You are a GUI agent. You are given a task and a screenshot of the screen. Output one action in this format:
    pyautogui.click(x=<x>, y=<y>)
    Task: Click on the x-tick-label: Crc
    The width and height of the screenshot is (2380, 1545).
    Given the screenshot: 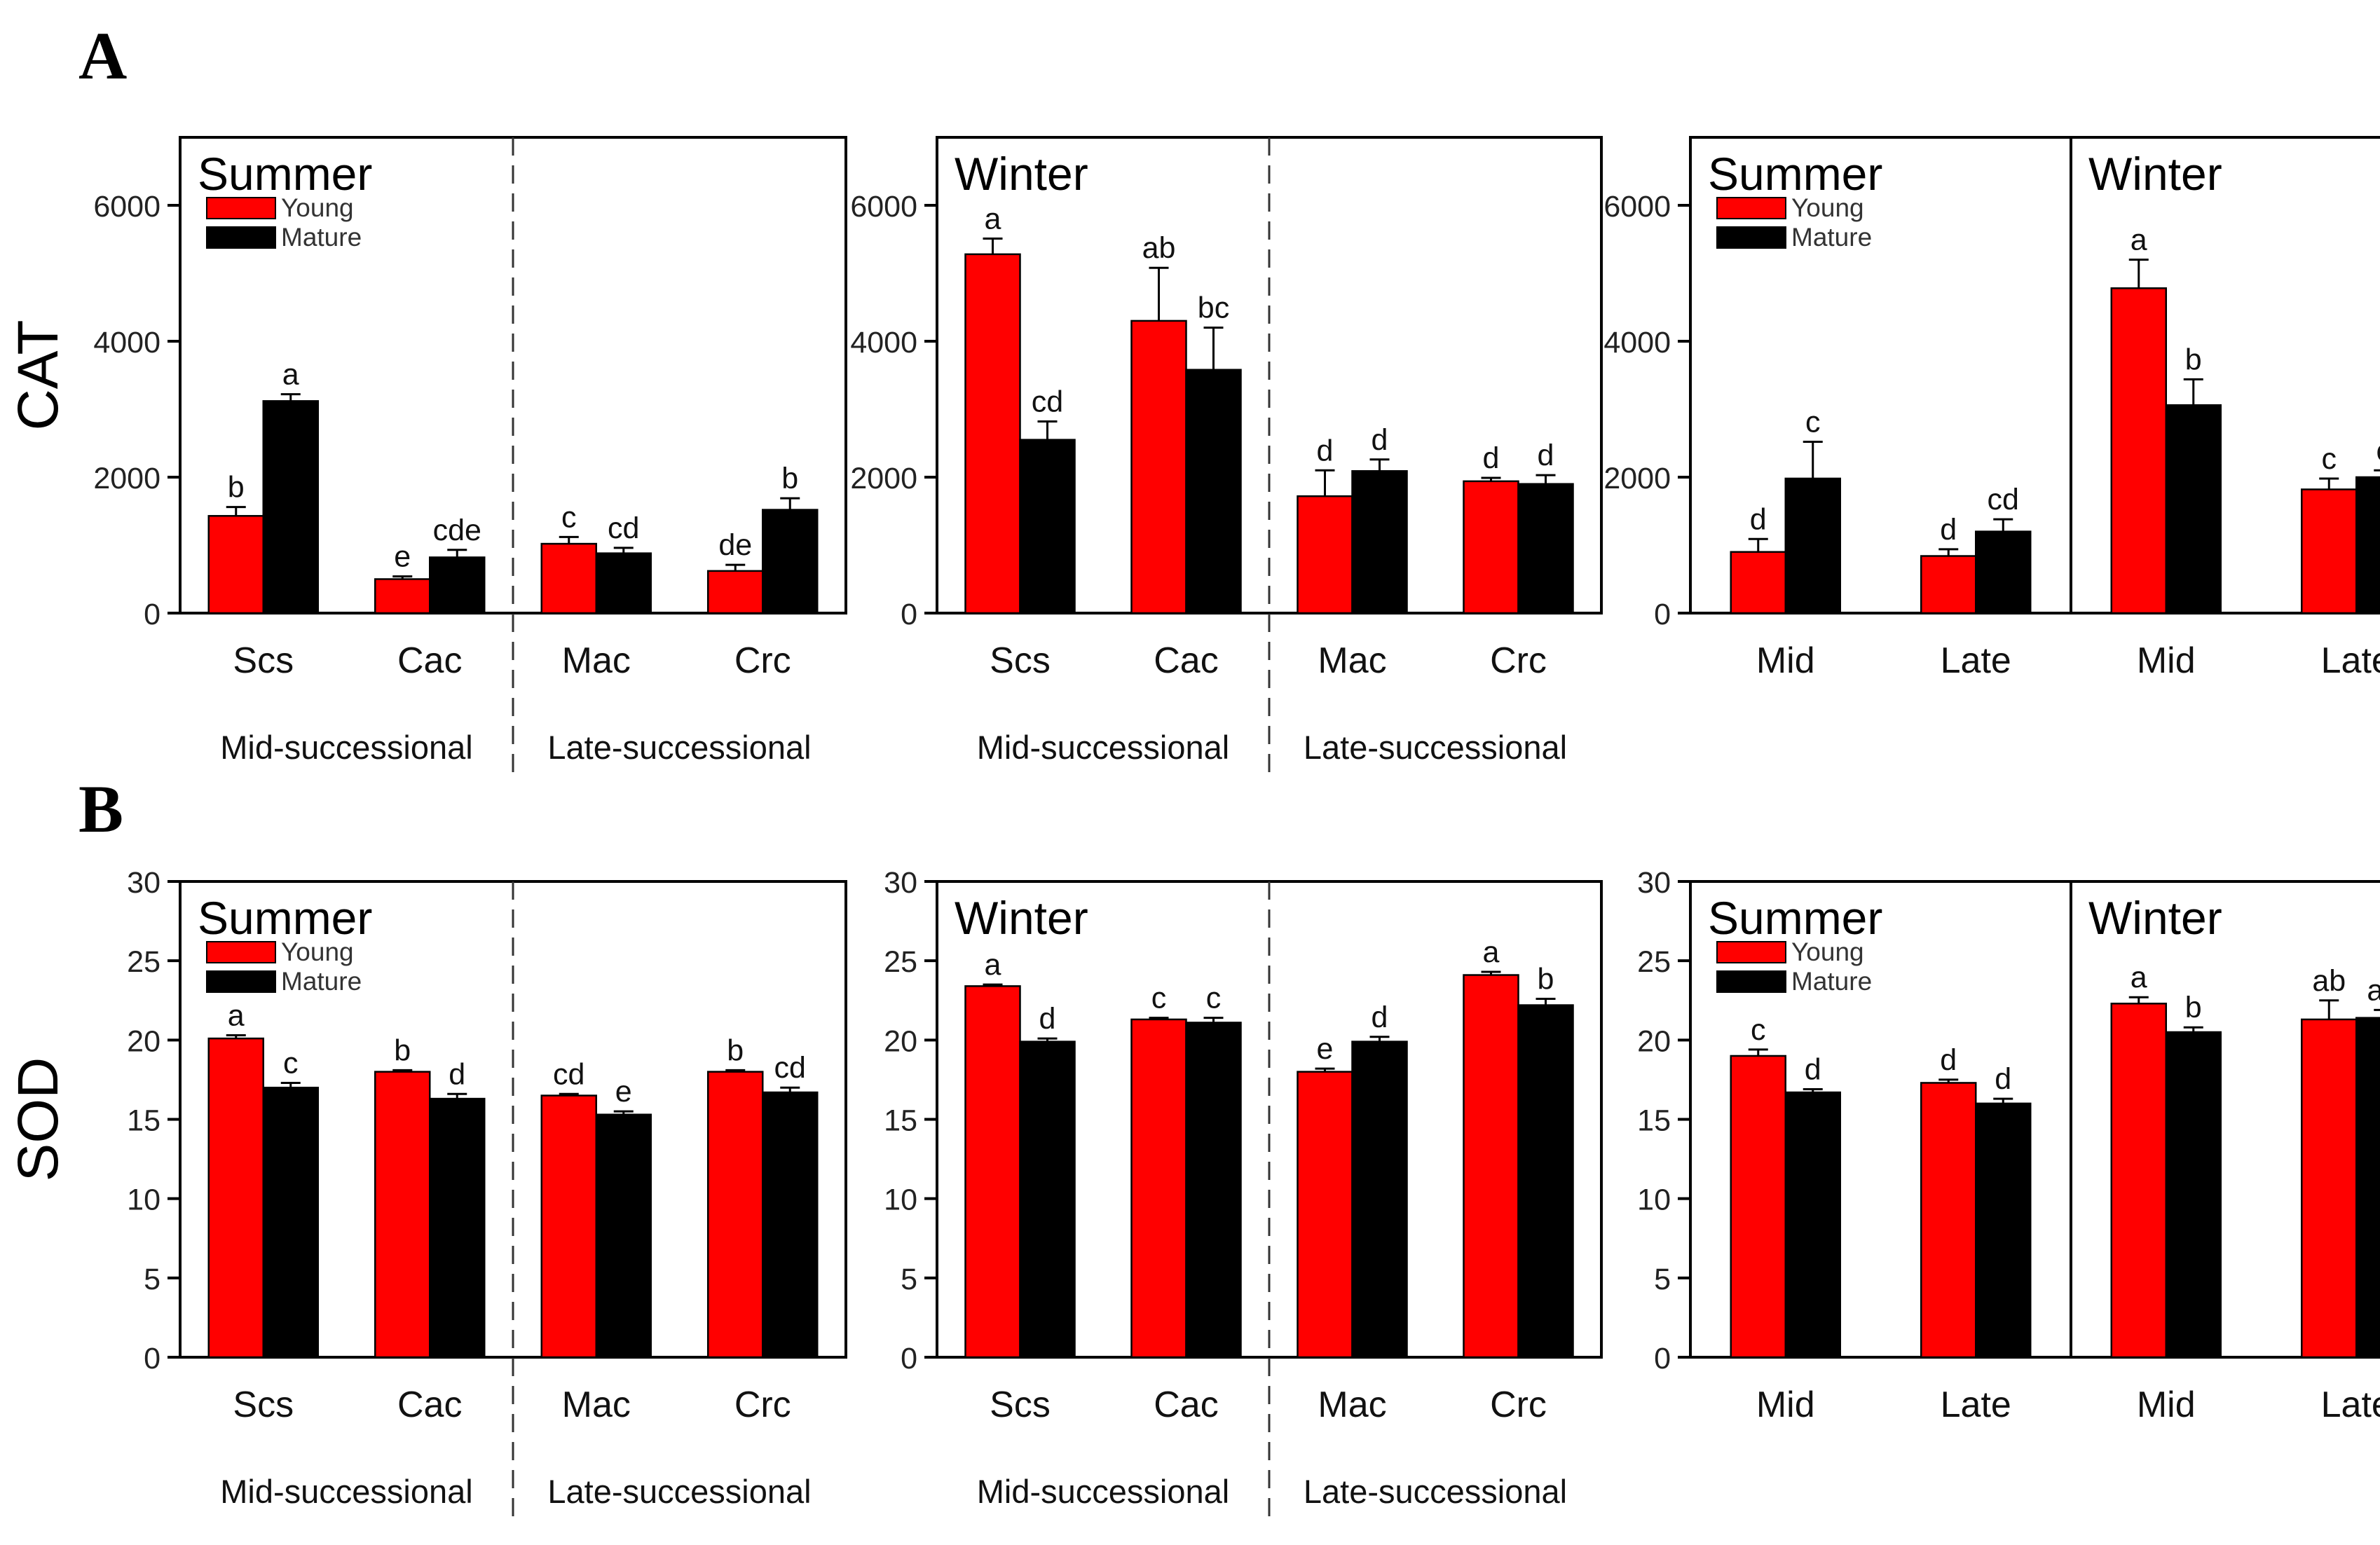 What is the action you would take?
    pyautogui.click(x=1518, y=1405)
    